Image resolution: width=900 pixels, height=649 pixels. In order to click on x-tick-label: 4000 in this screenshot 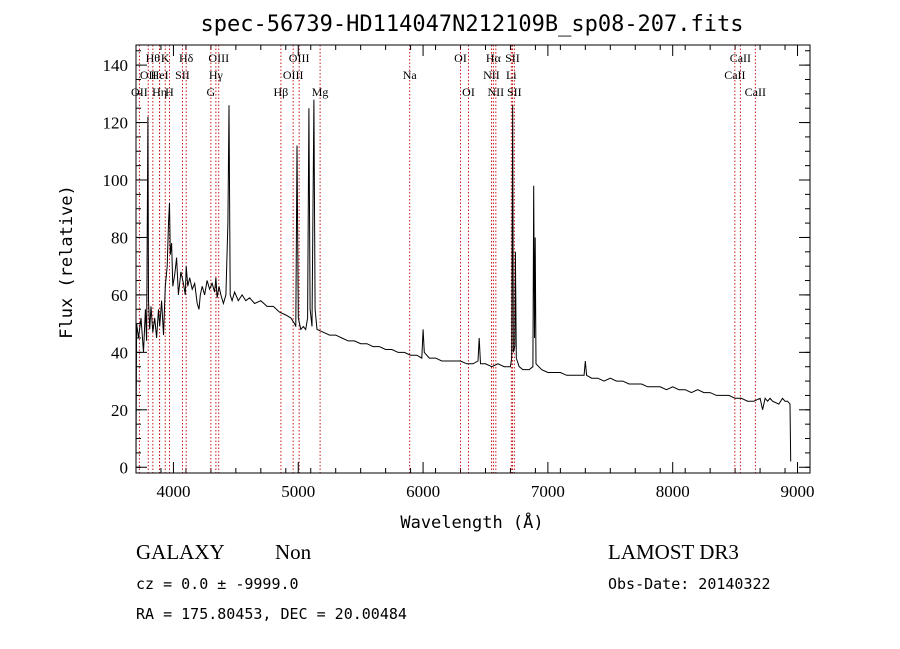, I will do `click(173, 491)`.